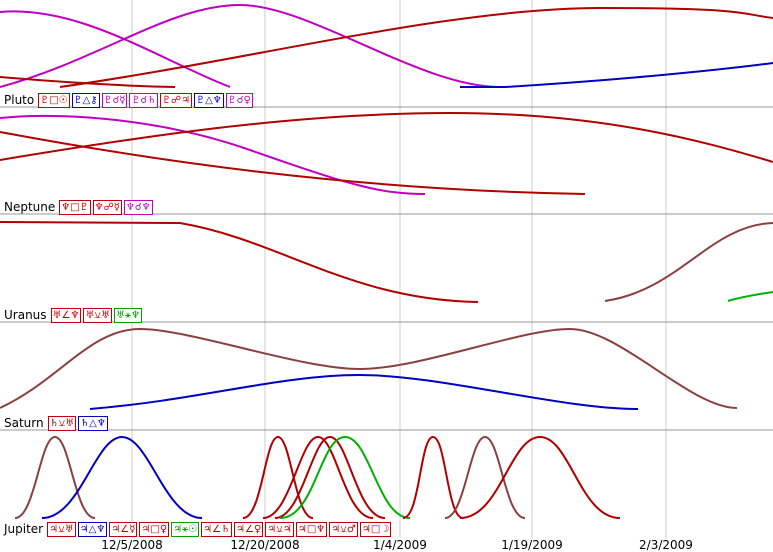  What do you see at coordinates (144, 100) in the screenshot?
I see `aspect-button: ♇☌♄` at bounding box center [144, 100].